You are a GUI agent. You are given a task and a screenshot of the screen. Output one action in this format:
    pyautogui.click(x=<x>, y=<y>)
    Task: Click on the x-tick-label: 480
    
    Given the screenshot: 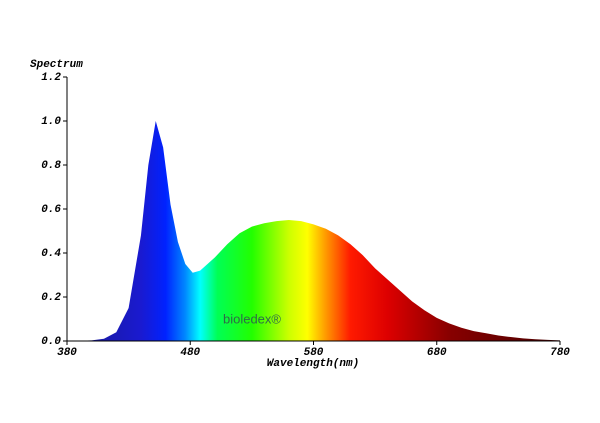 What is the action you would take?
    pyautogui.click(x=190, y=353)
    